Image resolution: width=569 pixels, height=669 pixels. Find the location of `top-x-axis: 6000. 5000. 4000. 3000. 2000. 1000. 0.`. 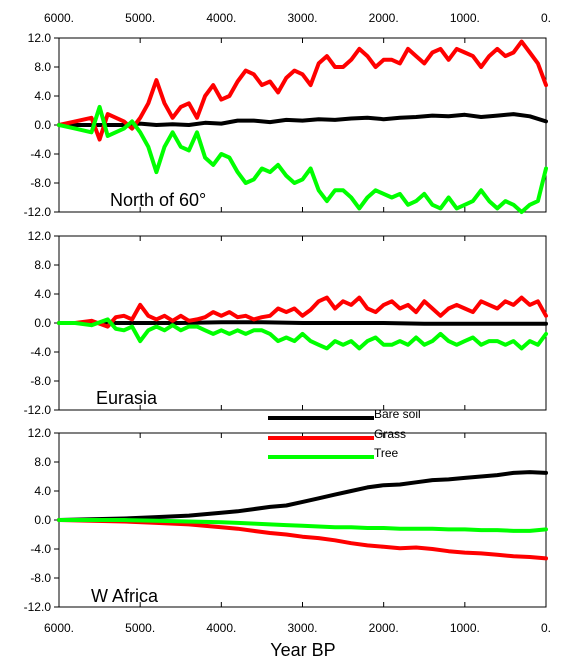

top-x-axis: 6000. 5000. 4000. 3000. 2000. 1000. 0. is located at coordinates (297, 18).